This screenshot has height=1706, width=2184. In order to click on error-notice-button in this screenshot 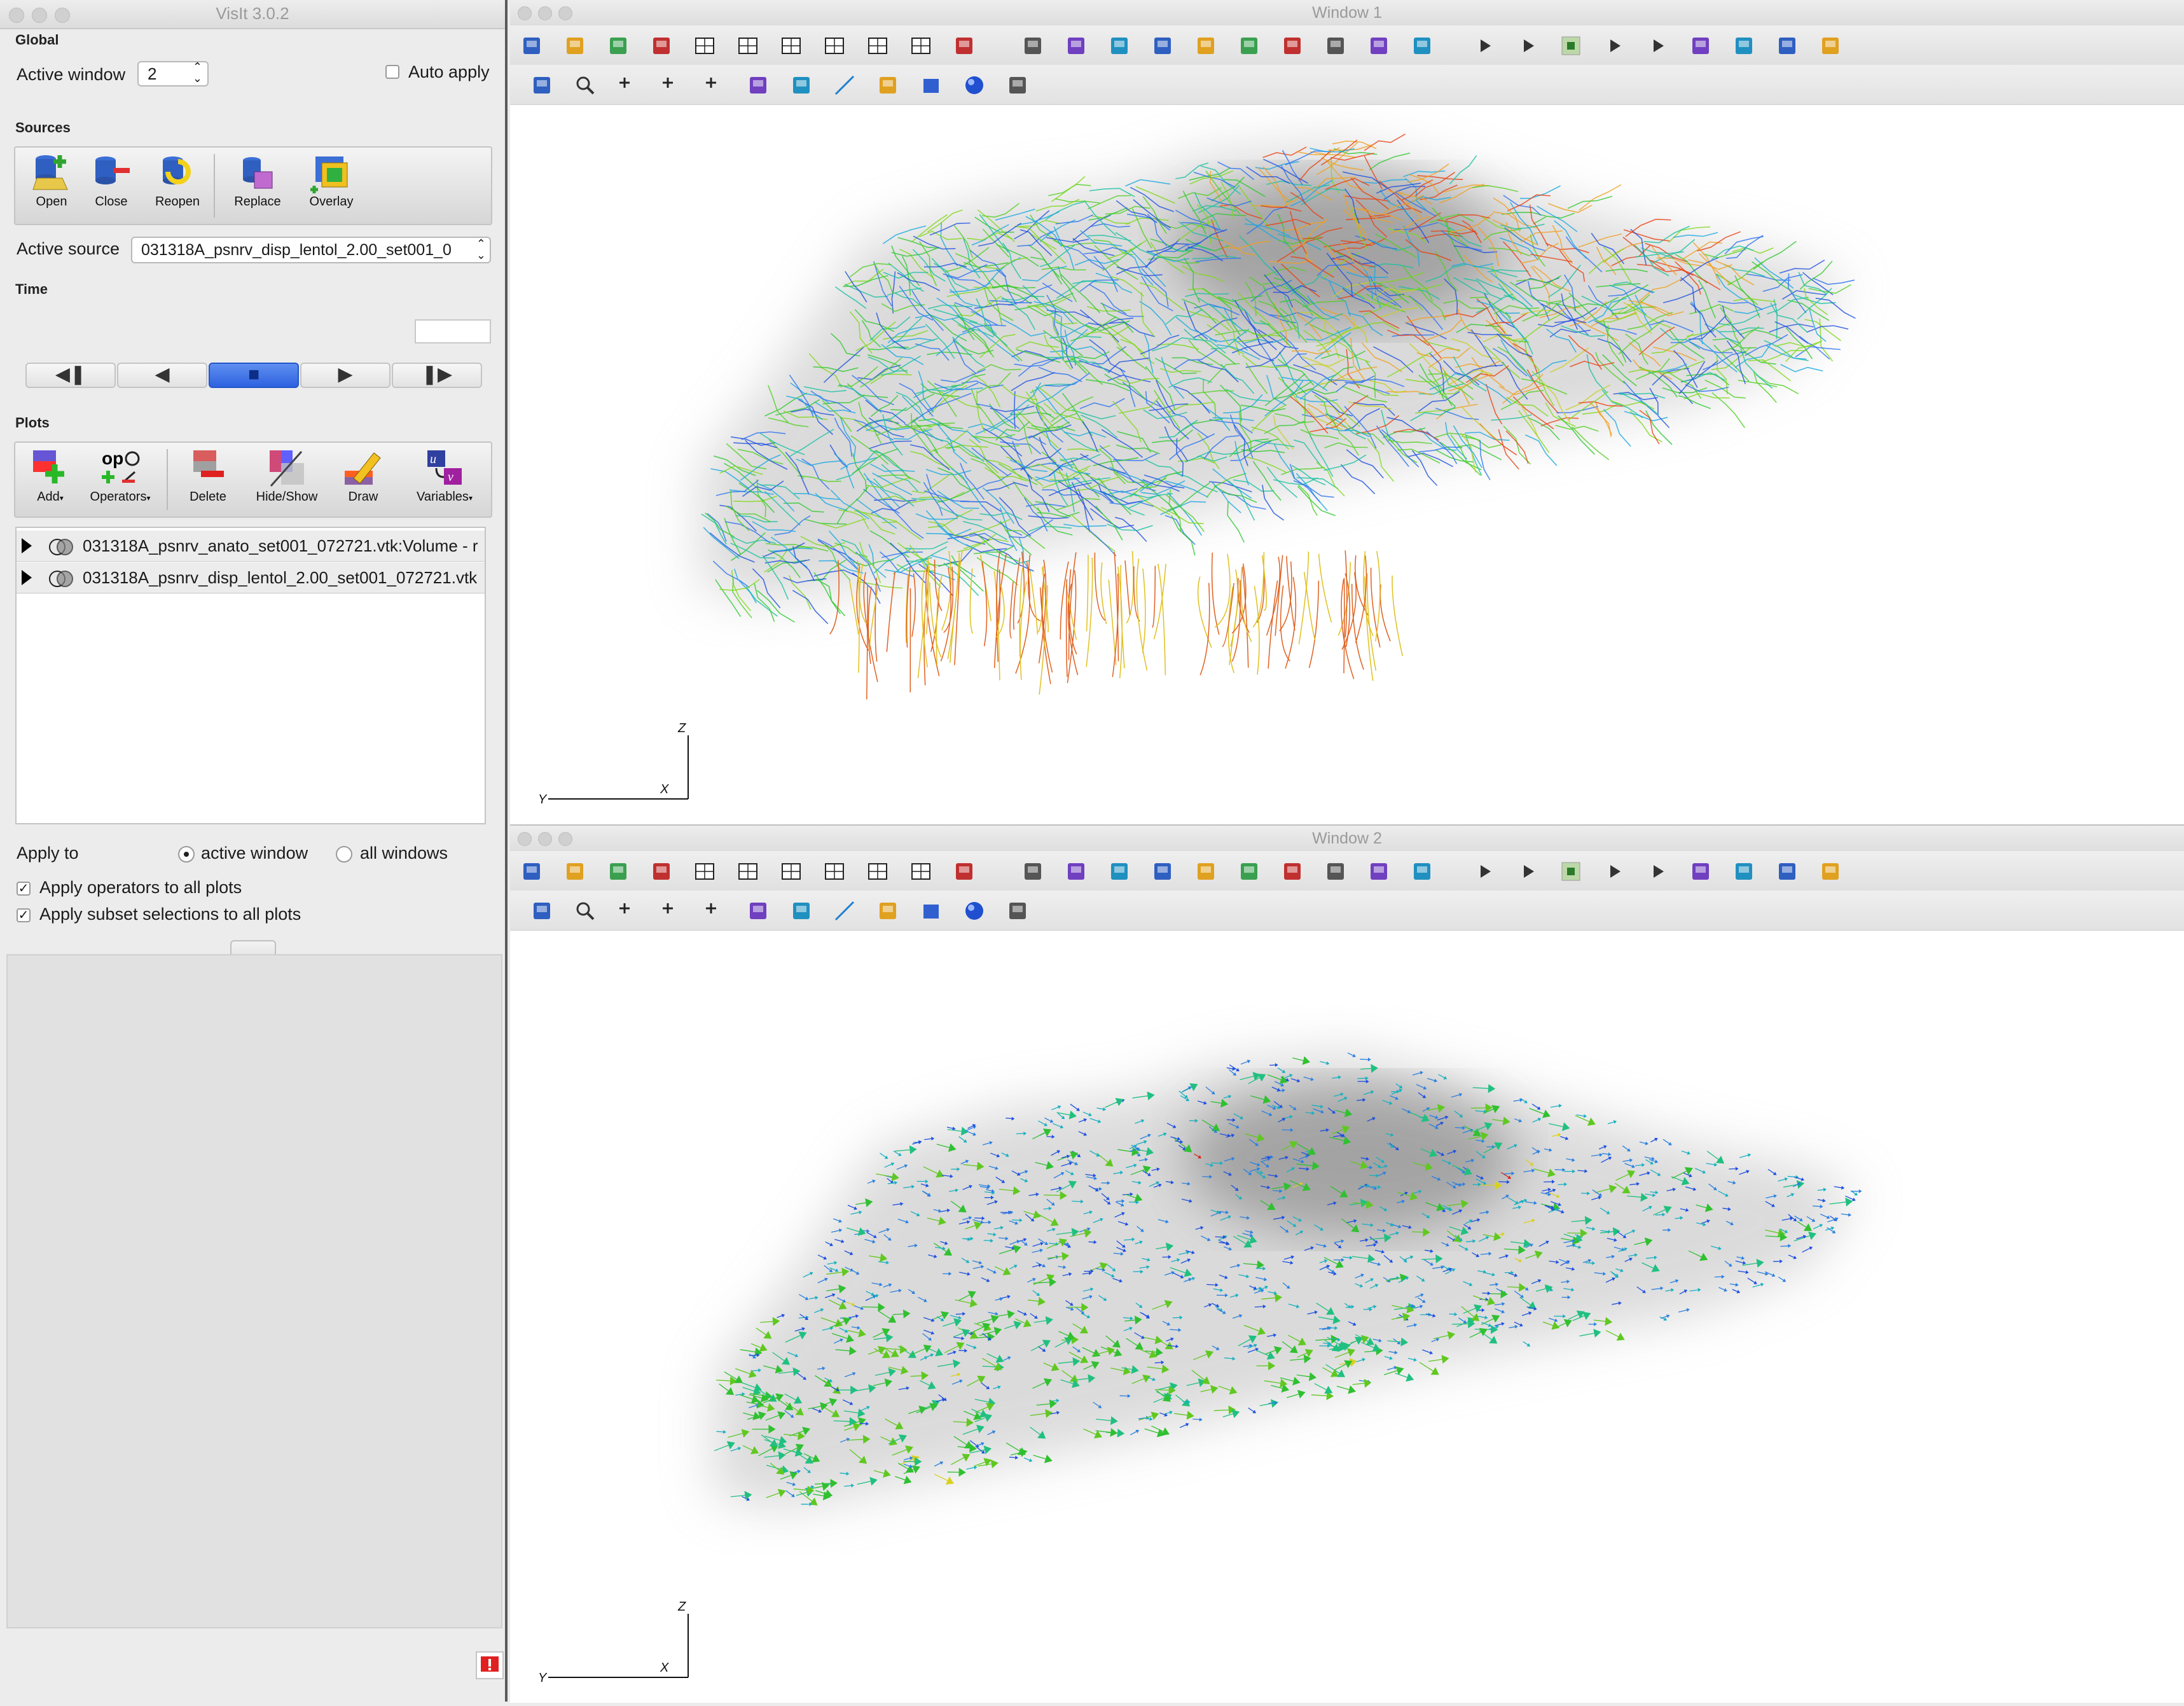, I will do `click(490, 1665)`.